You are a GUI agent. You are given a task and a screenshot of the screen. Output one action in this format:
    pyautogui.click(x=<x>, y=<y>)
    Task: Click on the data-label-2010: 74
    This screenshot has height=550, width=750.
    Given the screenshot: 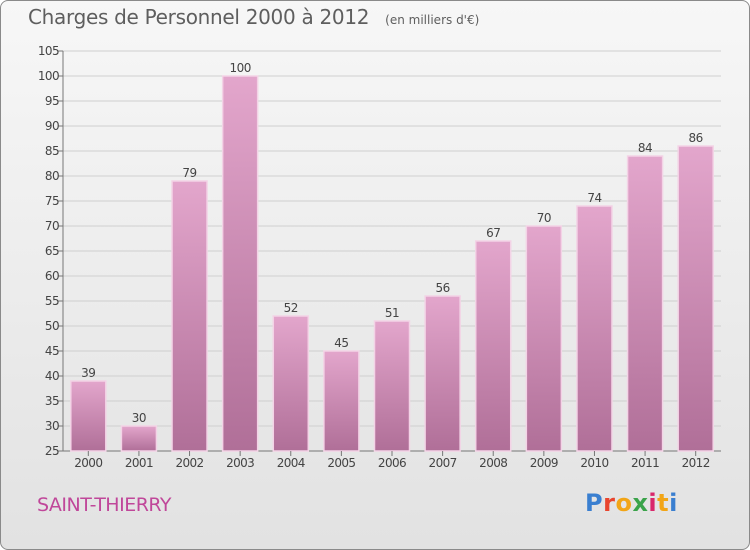 What is the action you would take?
    pyautogui.click(x=594, y=198)
    